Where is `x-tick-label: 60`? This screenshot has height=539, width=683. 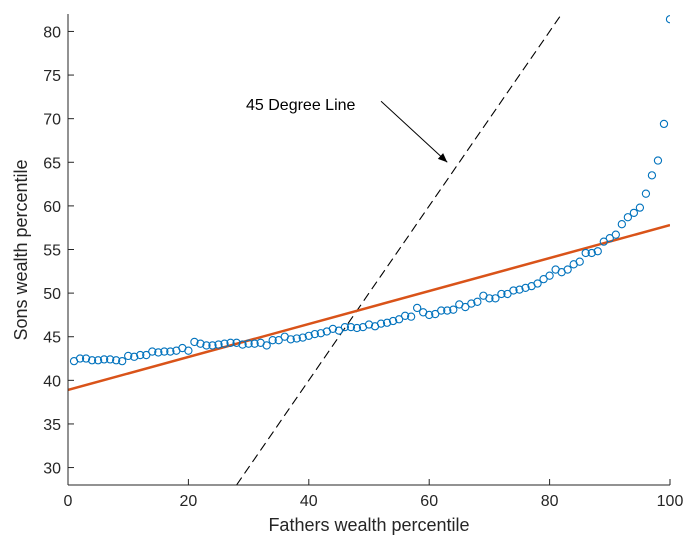 x-tick-label: 60 is located at coordinates (429, 501).